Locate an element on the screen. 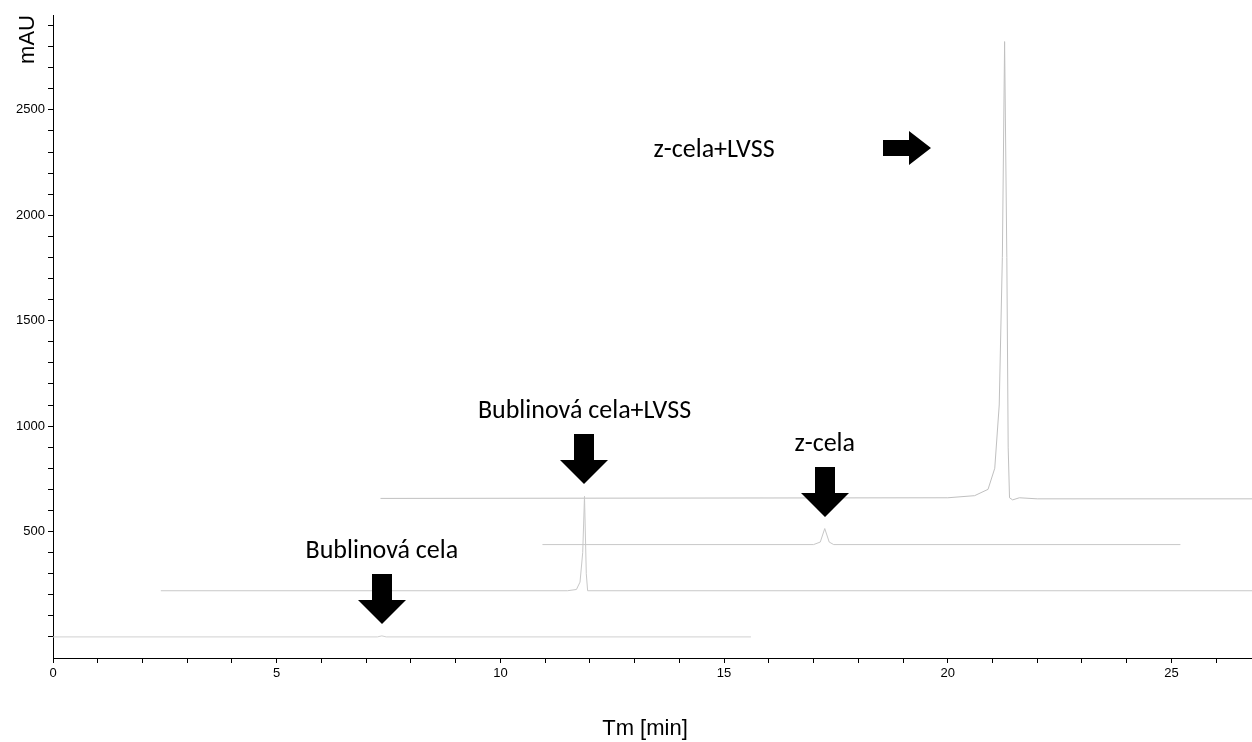 This screenshot has height=742, width=1252. y-tick-label: 2500 is located at coordinates (30, 109).